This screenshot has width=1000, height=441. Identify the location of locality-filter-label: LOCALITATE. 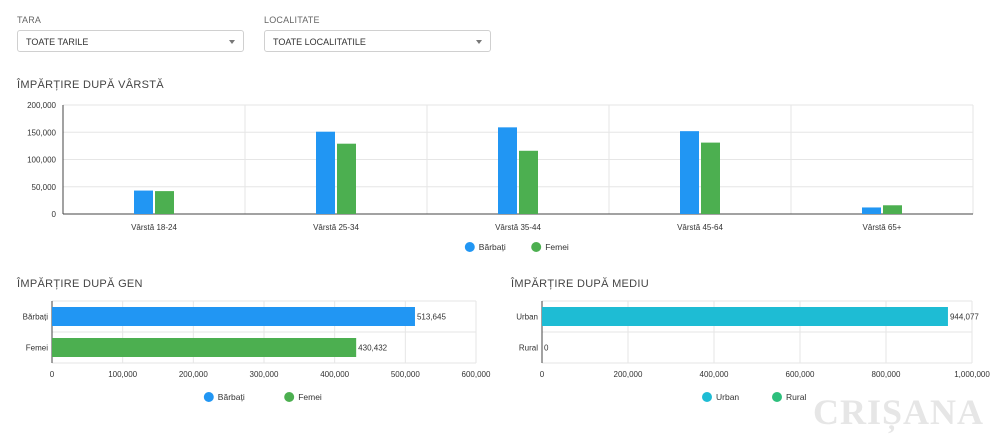
(292, 20).